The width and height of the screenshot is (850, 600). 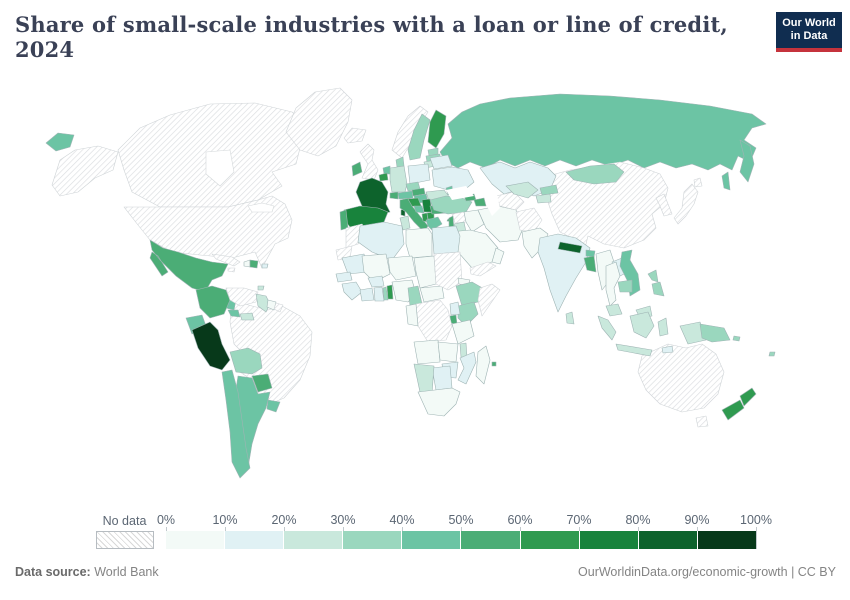 What do you see at coordinates (431, 540) in the screenshot?
I see `legend-swatch-40-50%` at bounding box center [431, 540].